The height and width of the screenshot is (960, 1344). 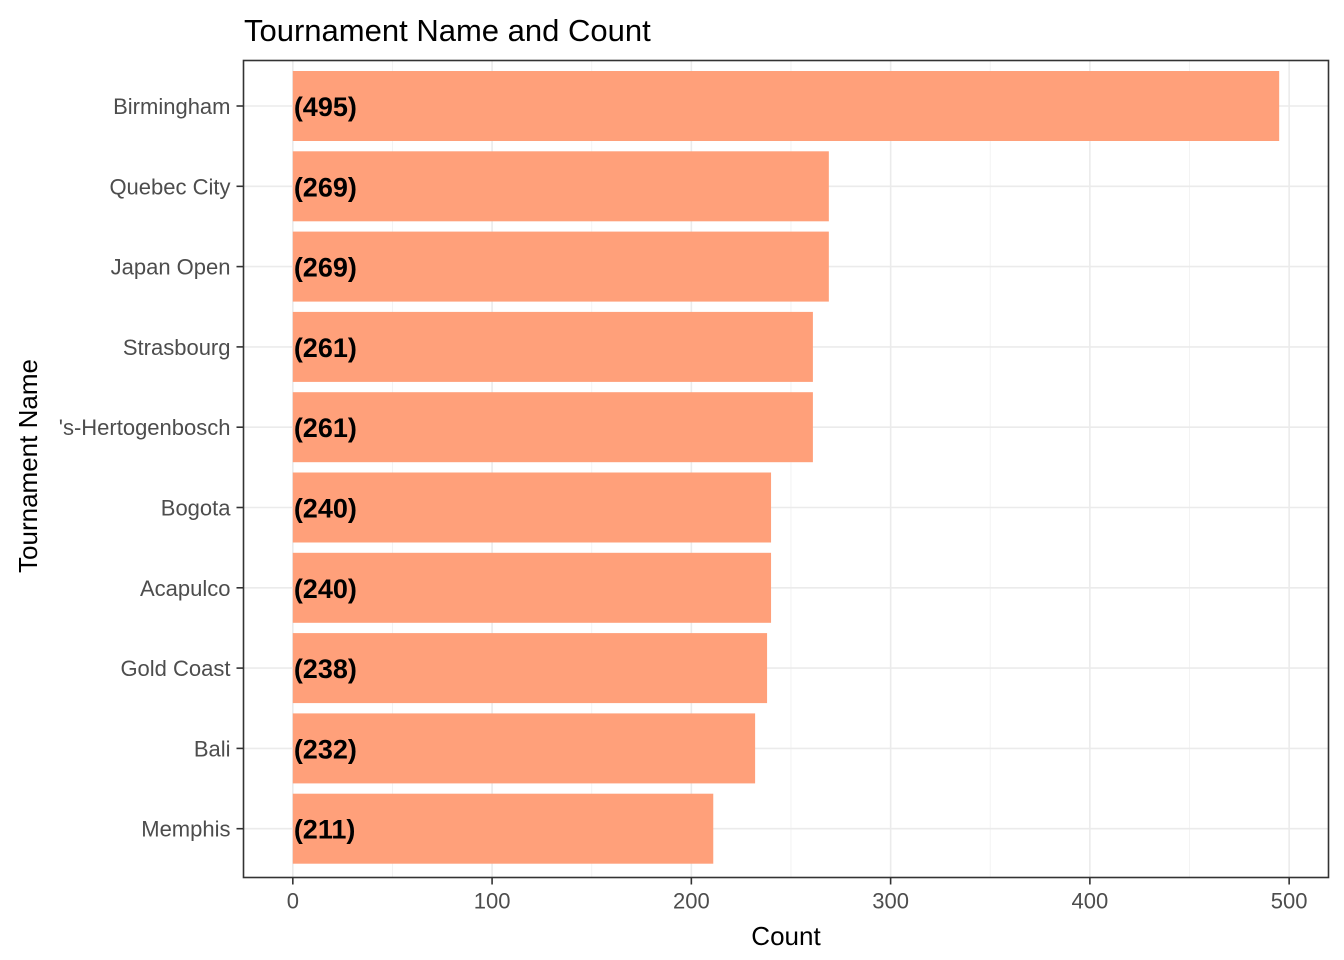 I want to click on x-axis-title: Count, so click(x=786, y=936).